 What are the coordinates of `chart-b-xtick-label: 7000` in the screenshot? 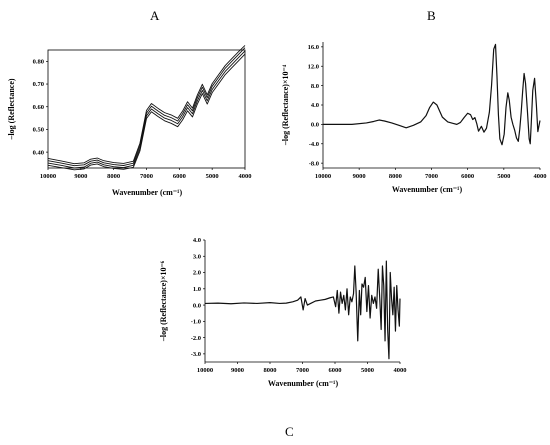 It's located at (431, 176).